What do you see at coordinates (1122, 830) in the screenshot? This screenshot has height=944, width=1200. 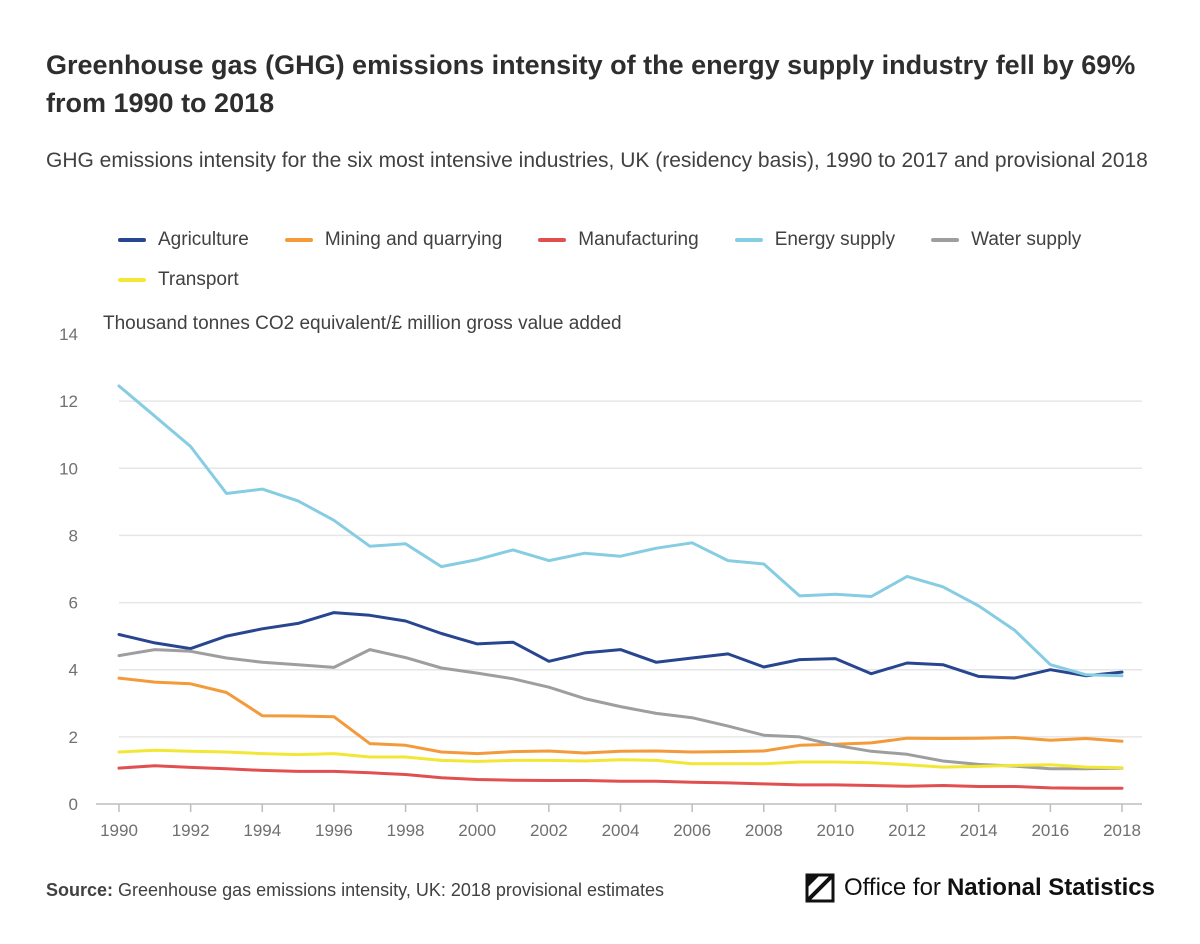 I see `x-tick-label: 2018` at bounding box center [1122, 830].